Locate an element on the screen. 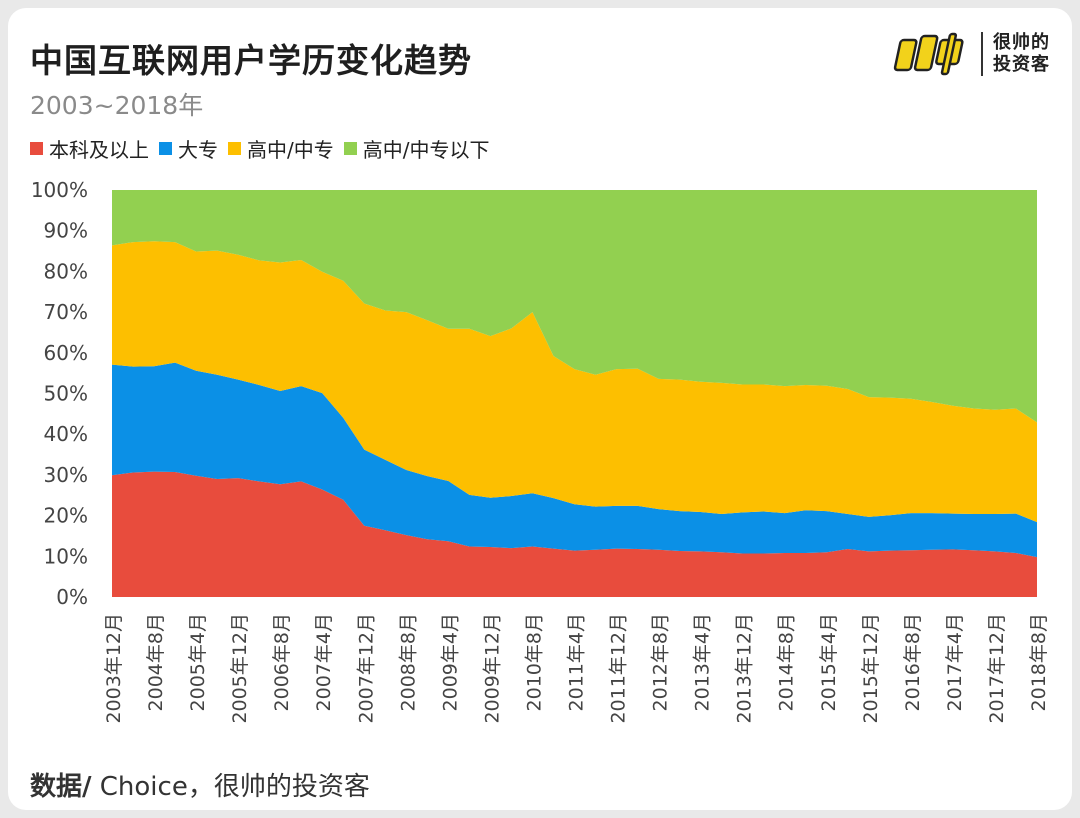 The image size is (1080, 818). x-tick-label: 2010年8月 is located at coordinates (535, 662).